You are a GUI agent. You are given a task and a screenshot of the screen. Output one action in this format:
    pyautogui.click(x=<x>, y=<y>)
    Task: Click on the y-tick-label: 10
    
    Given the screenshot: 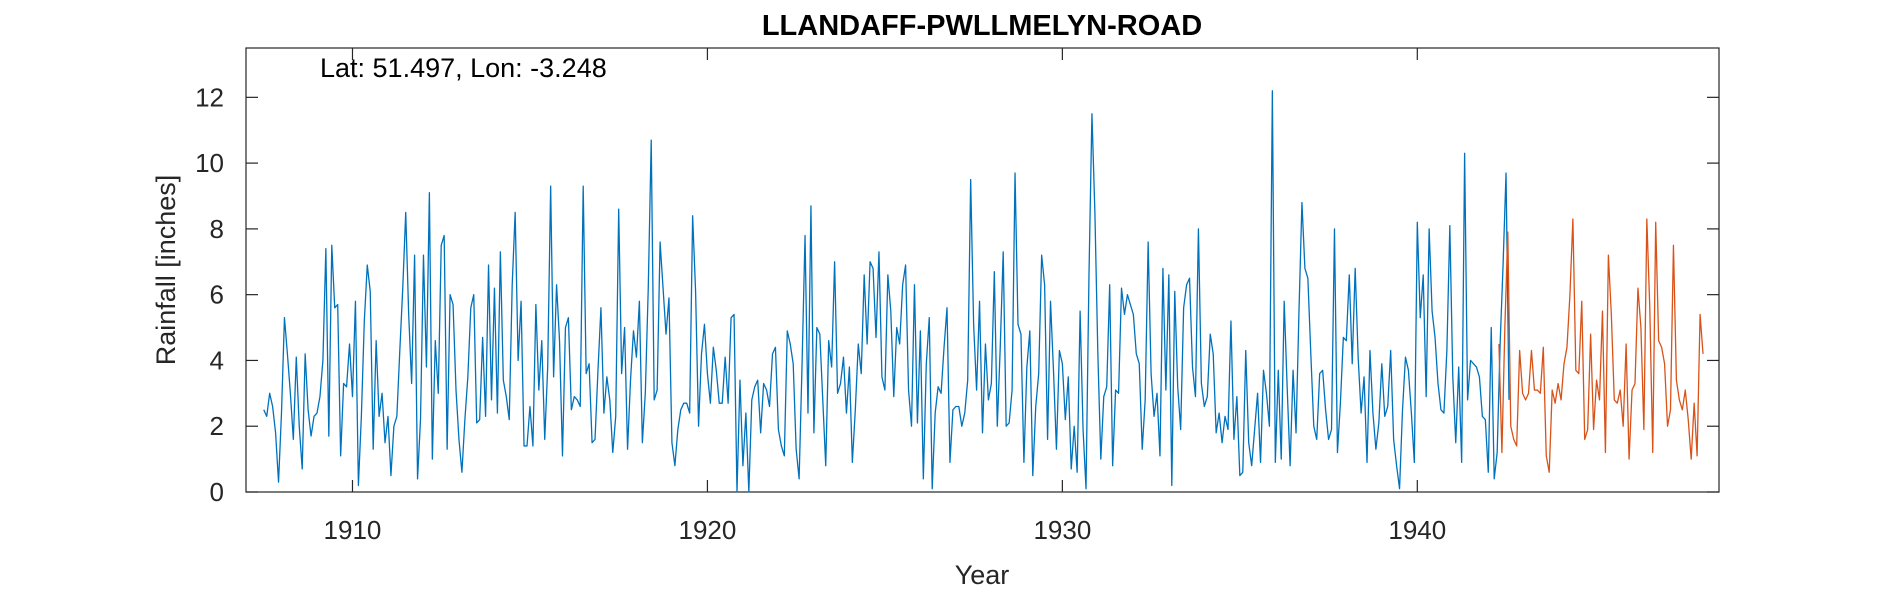 What is the action you would take?
    pyautogui.click(x=209, y=163)
    